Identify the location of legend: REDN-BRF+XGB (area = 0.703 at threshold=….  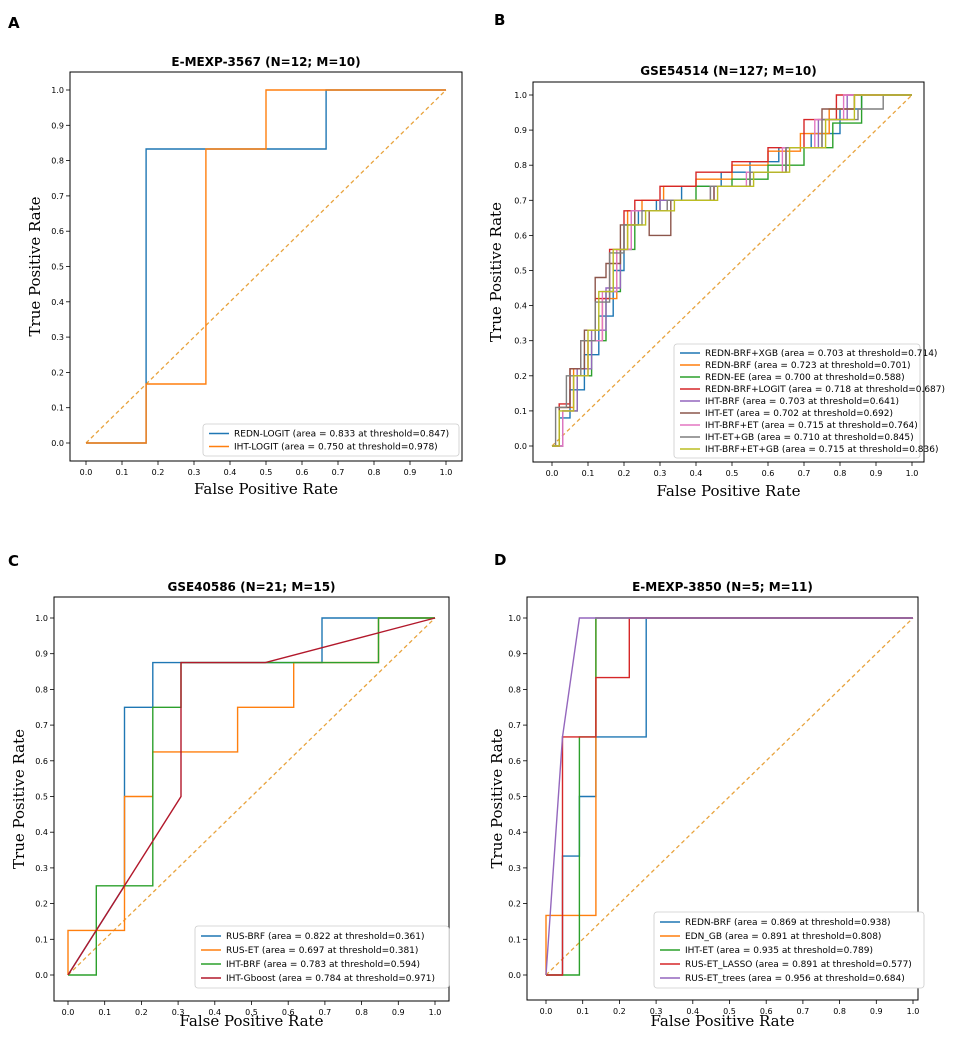
(809, 401).